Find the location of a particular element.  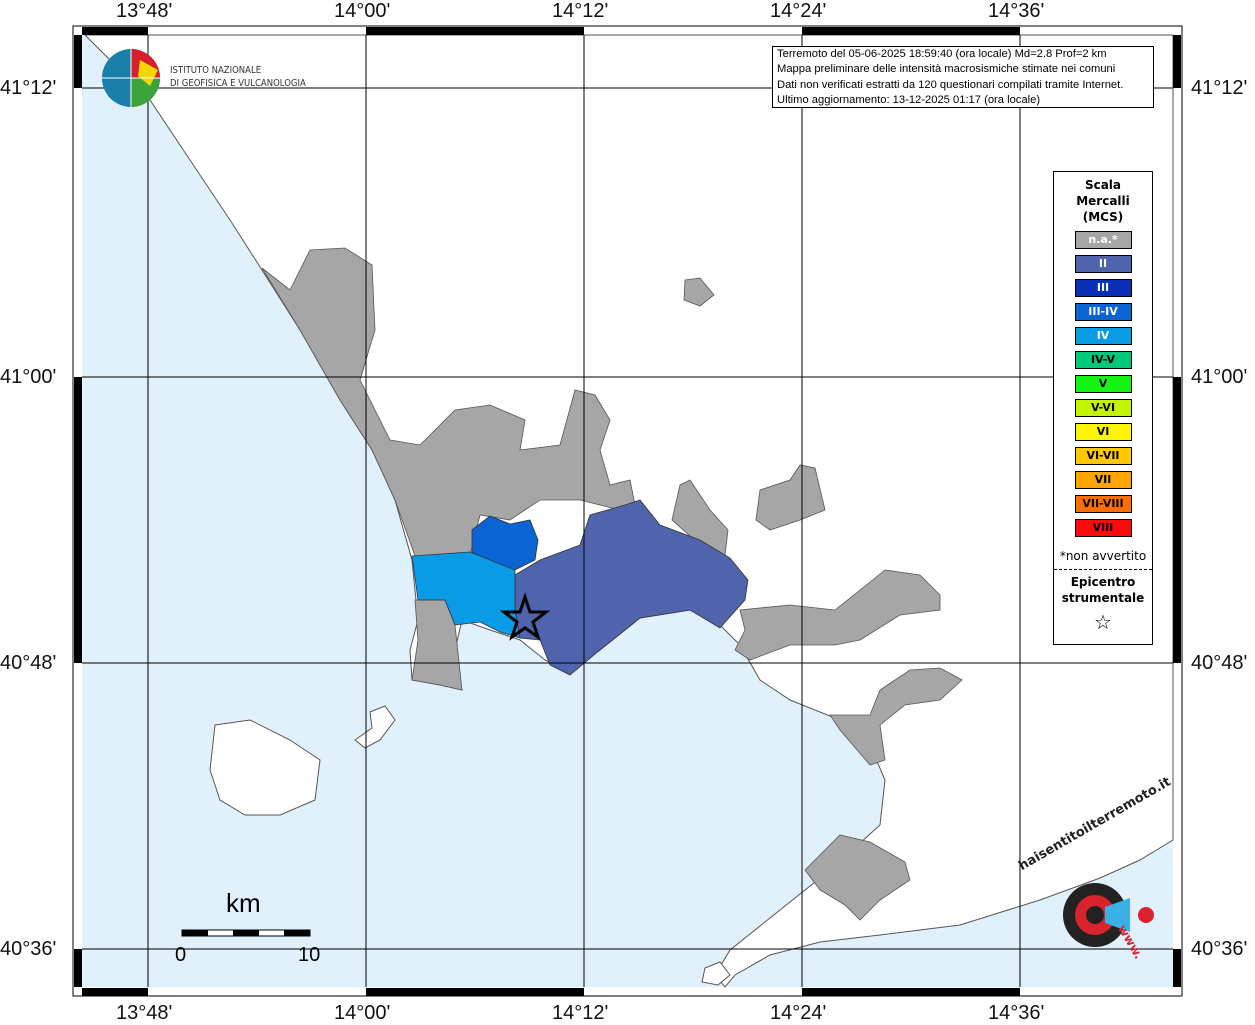

region-II is located at coordinates (631, 587).